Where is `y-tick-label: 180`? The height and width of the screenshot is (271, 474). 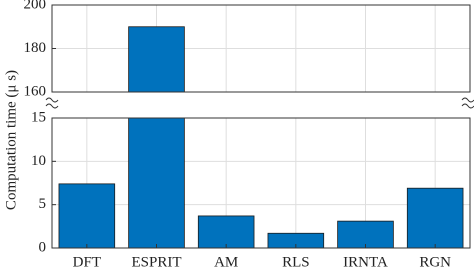
y-tick-label: 180 is located at coordinates (35, 48).